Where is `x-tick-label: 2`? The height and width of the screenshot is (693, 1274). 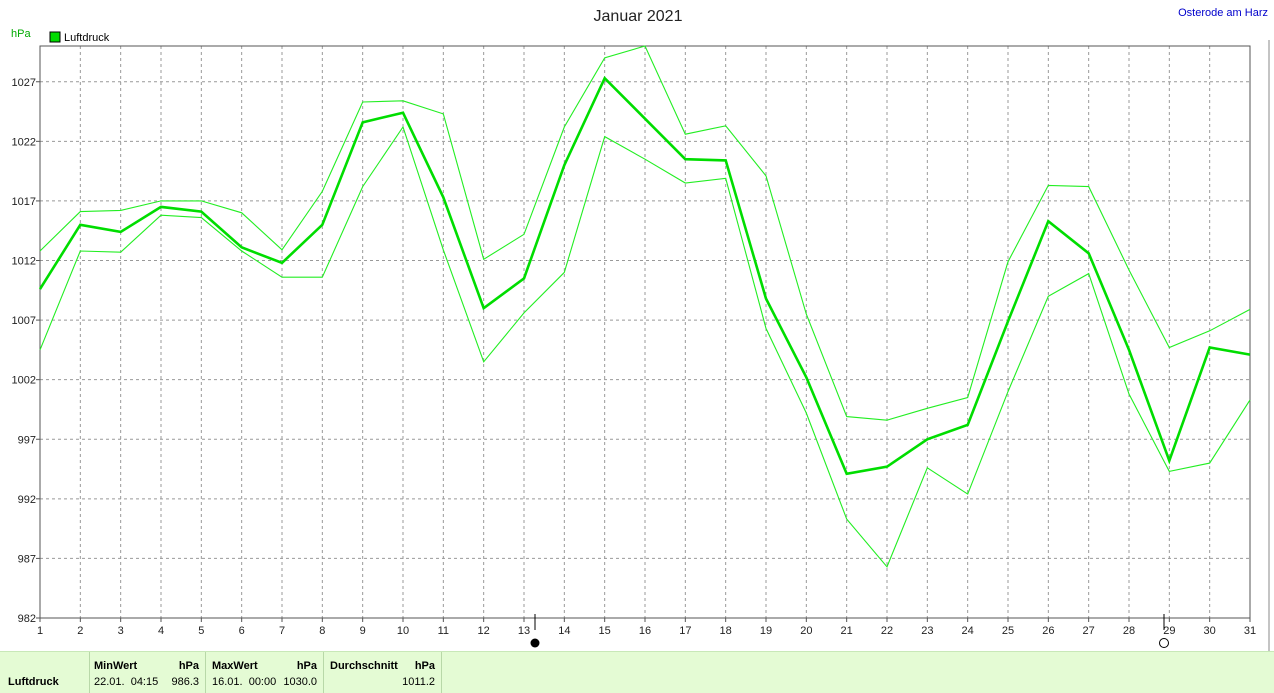
x-tick-label: 2 is located at coordinates (80, 631).